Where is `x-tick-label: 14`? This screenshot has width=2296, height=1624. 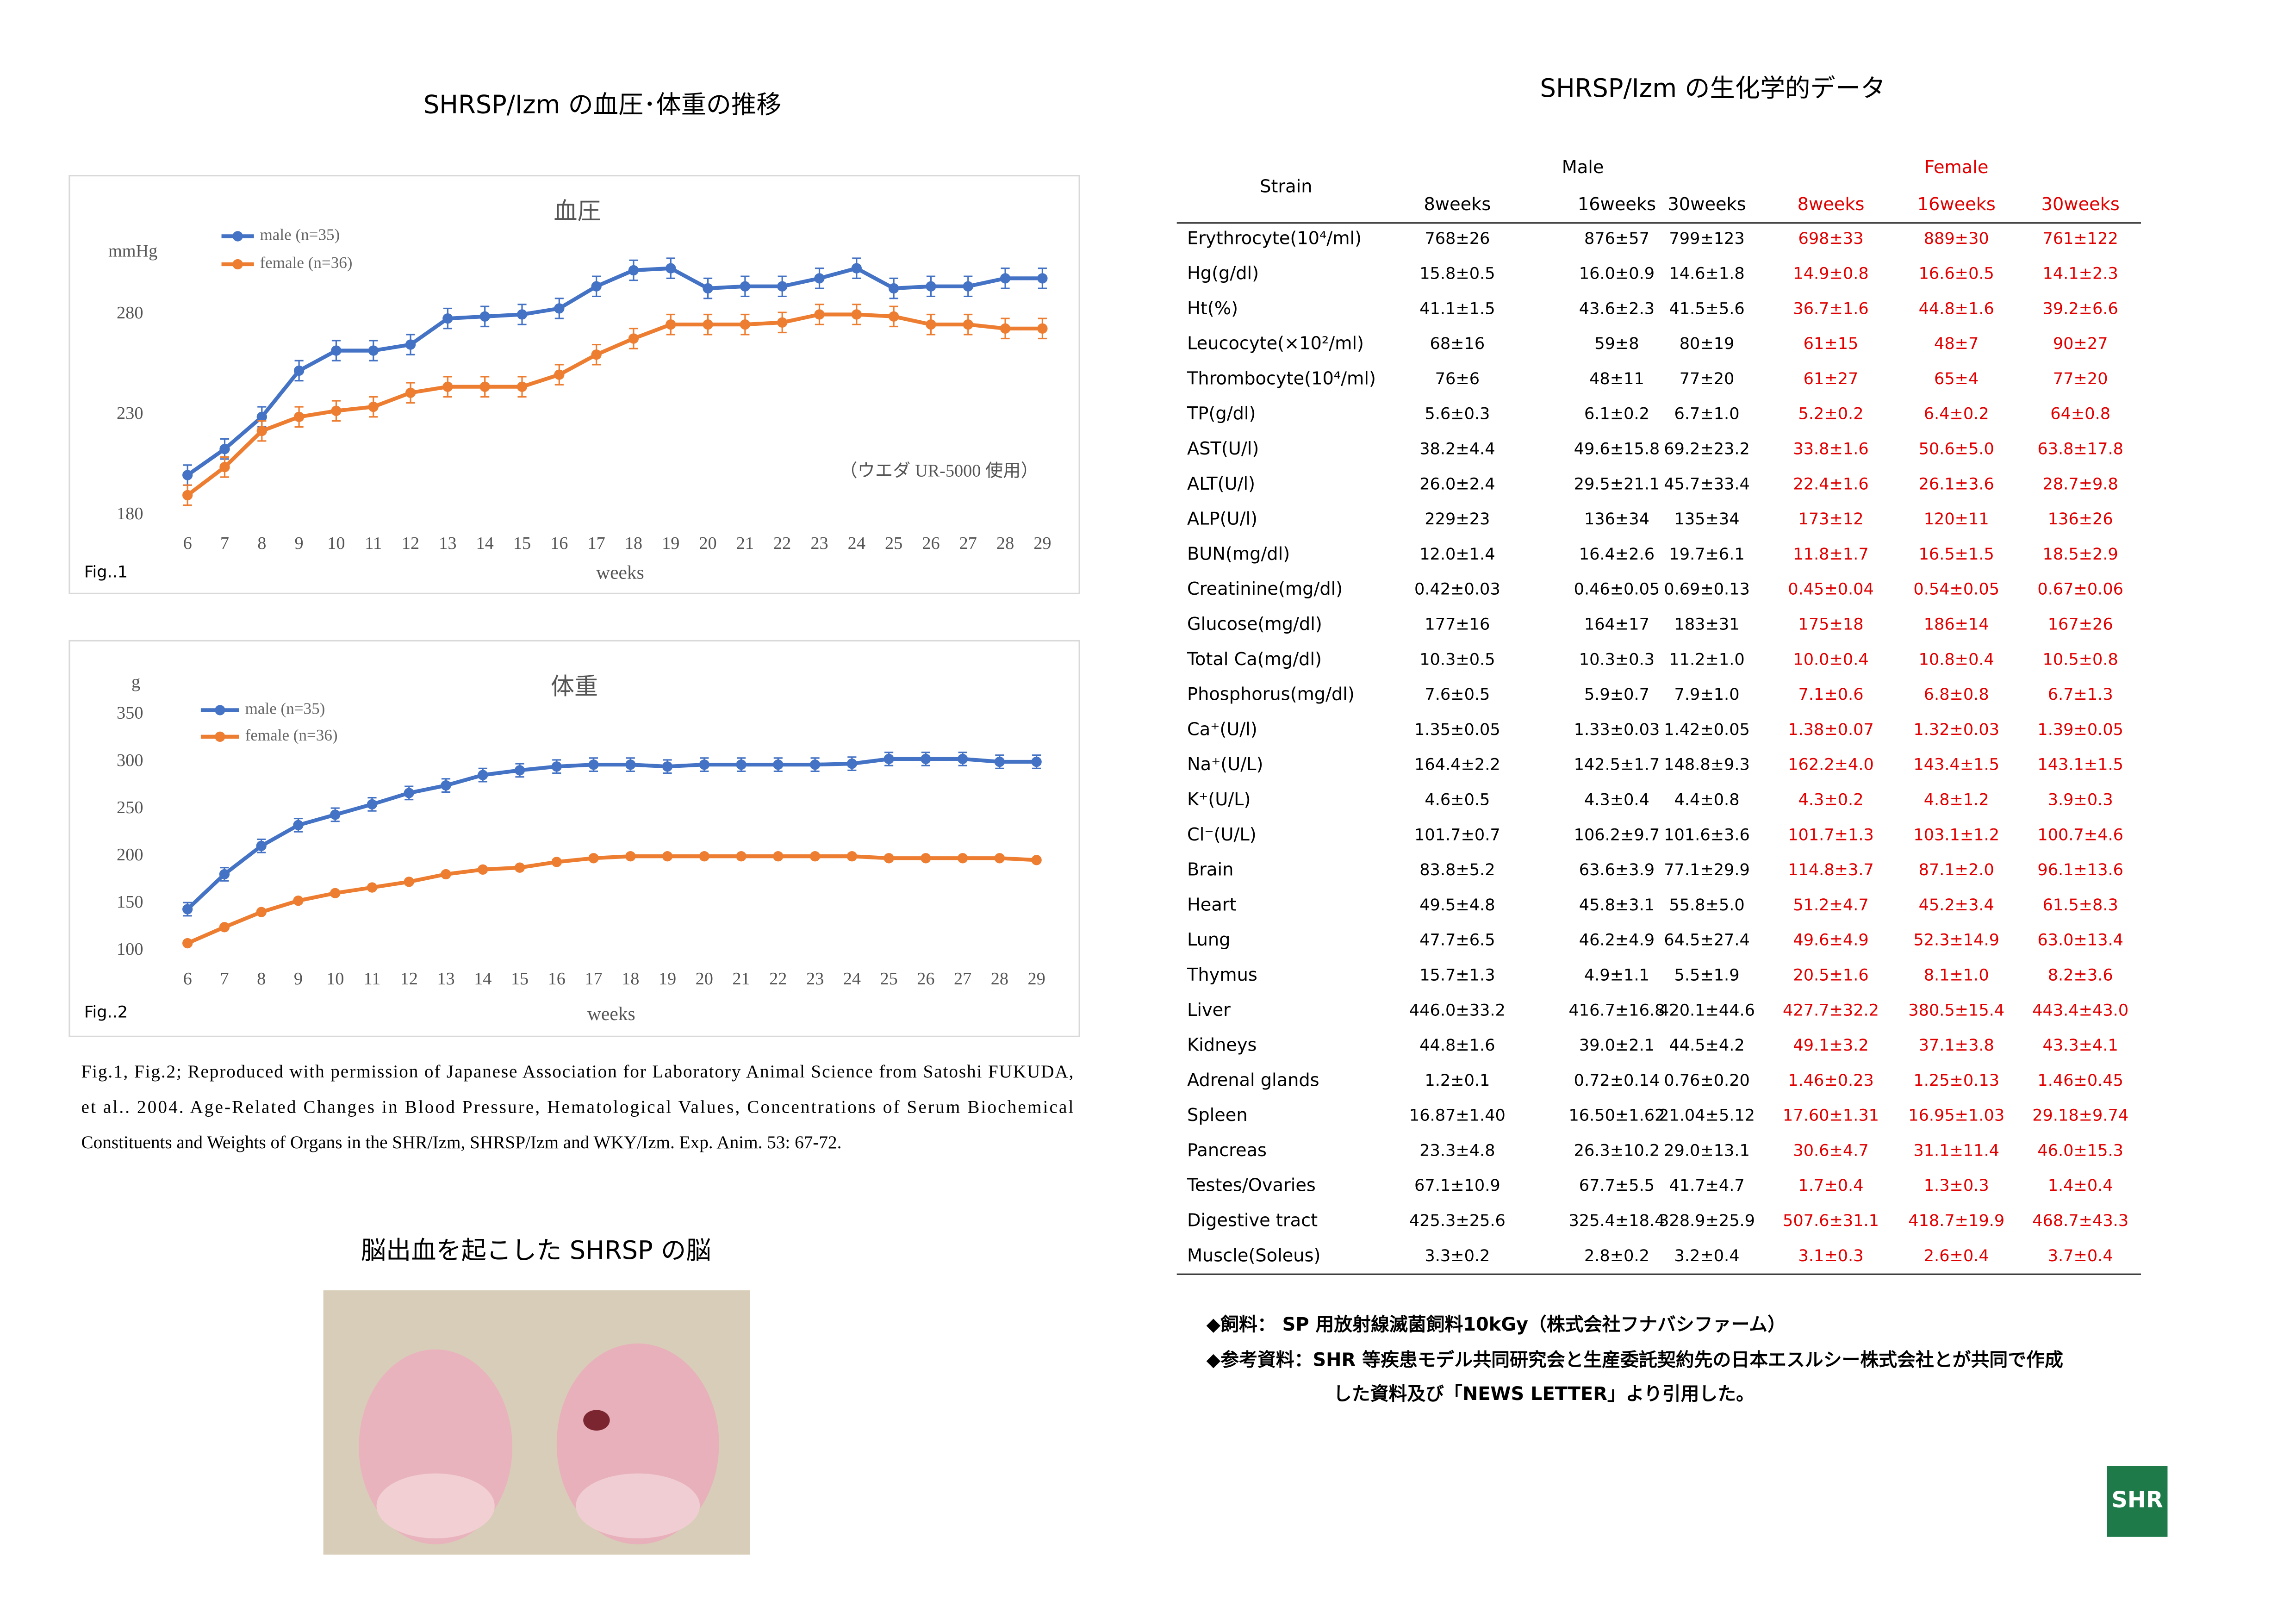
x-tick-label: 14 is located at coordinates (483, 979).